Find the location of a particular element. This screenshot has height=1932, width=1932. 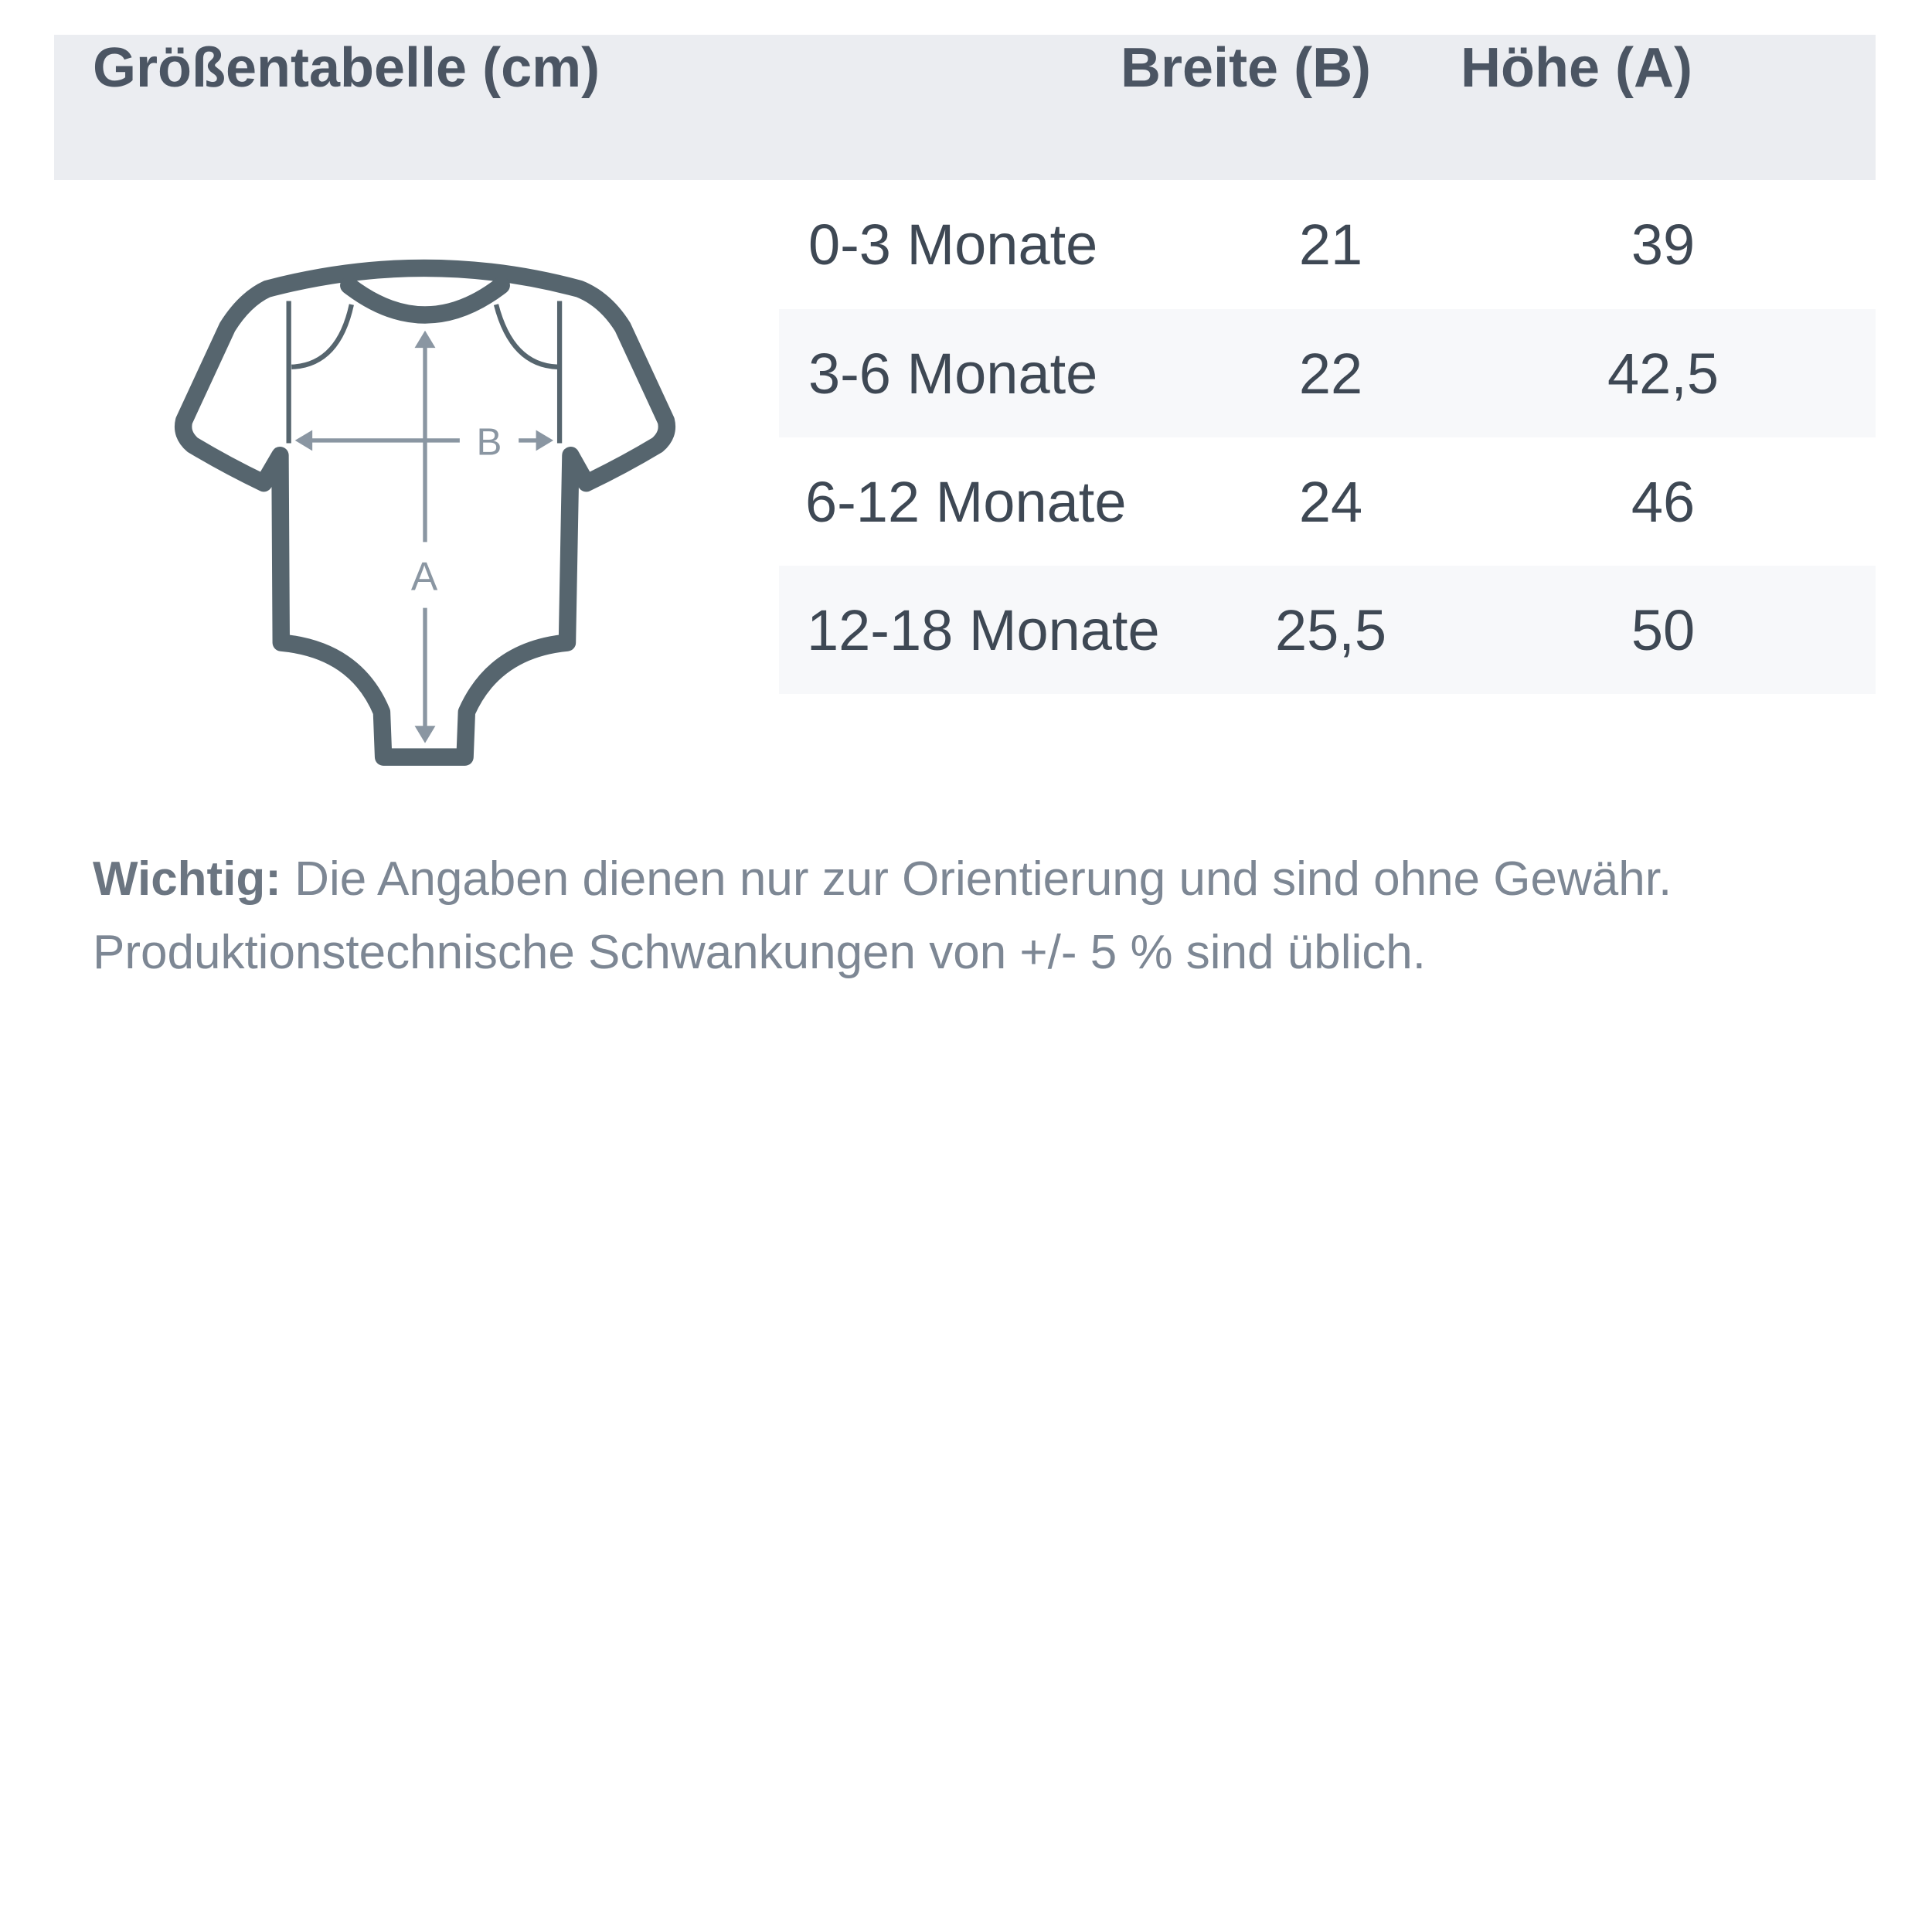

table-row: 12-18 Monate 25,5 50 is located at coordinates (1327, 630).